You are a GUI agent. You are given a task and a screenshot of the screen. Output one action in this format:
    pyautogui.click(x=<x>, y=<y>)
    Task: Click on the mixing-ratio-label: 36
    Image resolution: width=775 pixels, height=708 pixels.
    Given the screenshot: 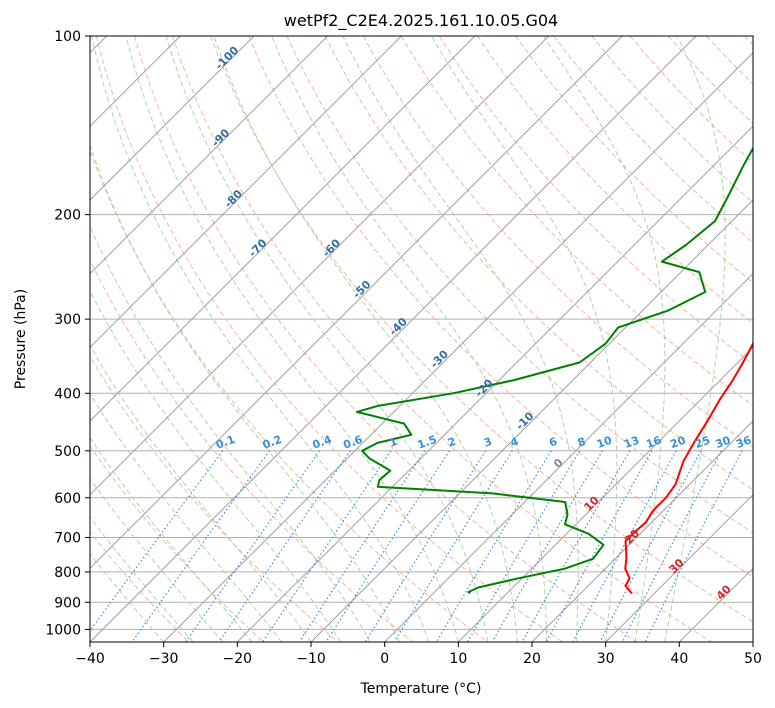 What is the action you would take?
    pyautogui.click(x=743, y=442)
    